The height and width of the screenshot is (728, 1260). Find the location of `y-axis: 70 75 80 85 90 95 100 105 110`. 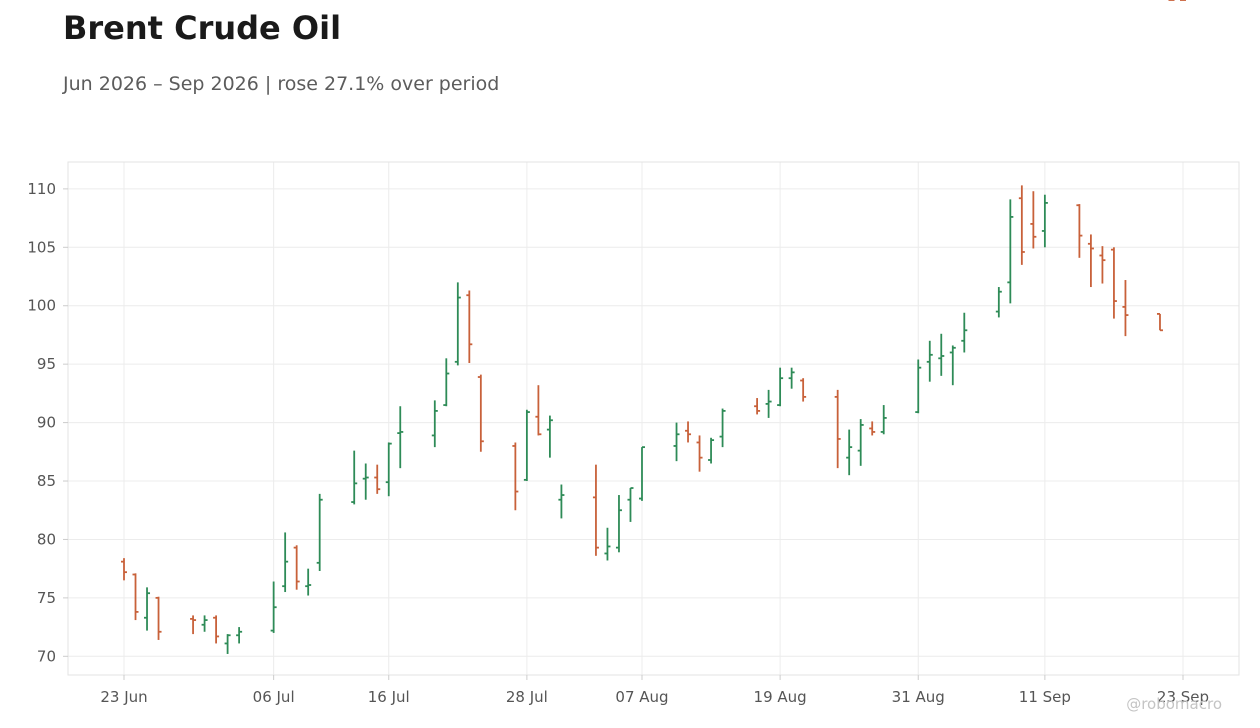

y-axis: 70 75 80 85 90 95 100 105 110 is located at coordinates (47, 422).